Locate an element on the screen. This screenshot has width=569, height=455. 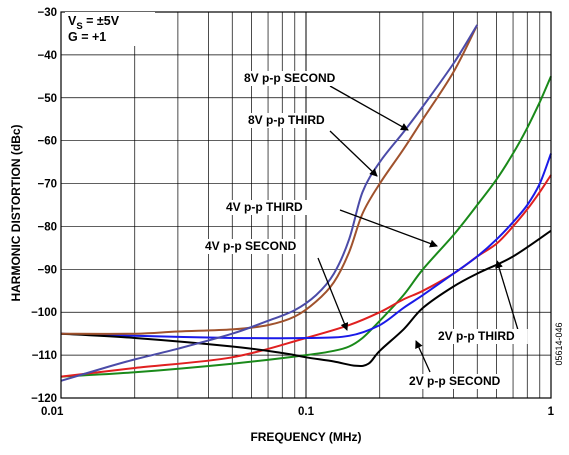
y-tick-label: −50 is located at coordinates (47, 99).